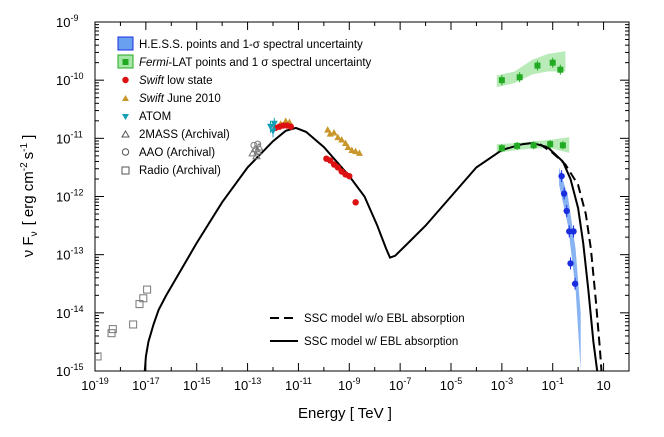 This screenshot has width=664, height=437. Describe the element at coordinates (69, 312) in the screenshot. I see `y-tick-label: 10-14` at that location.